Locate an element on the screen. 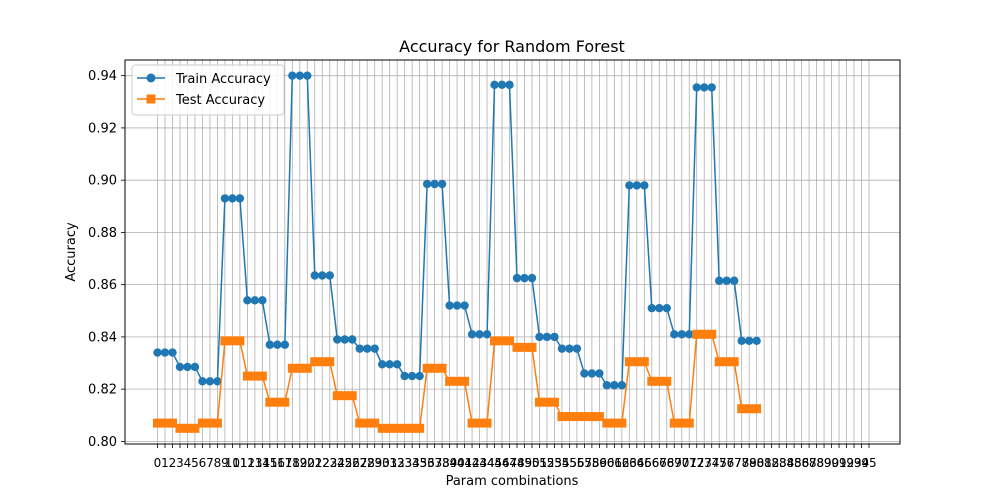 The image size is (1000, 500). x-tick-label: 0 is located at coordinates (158, 463).